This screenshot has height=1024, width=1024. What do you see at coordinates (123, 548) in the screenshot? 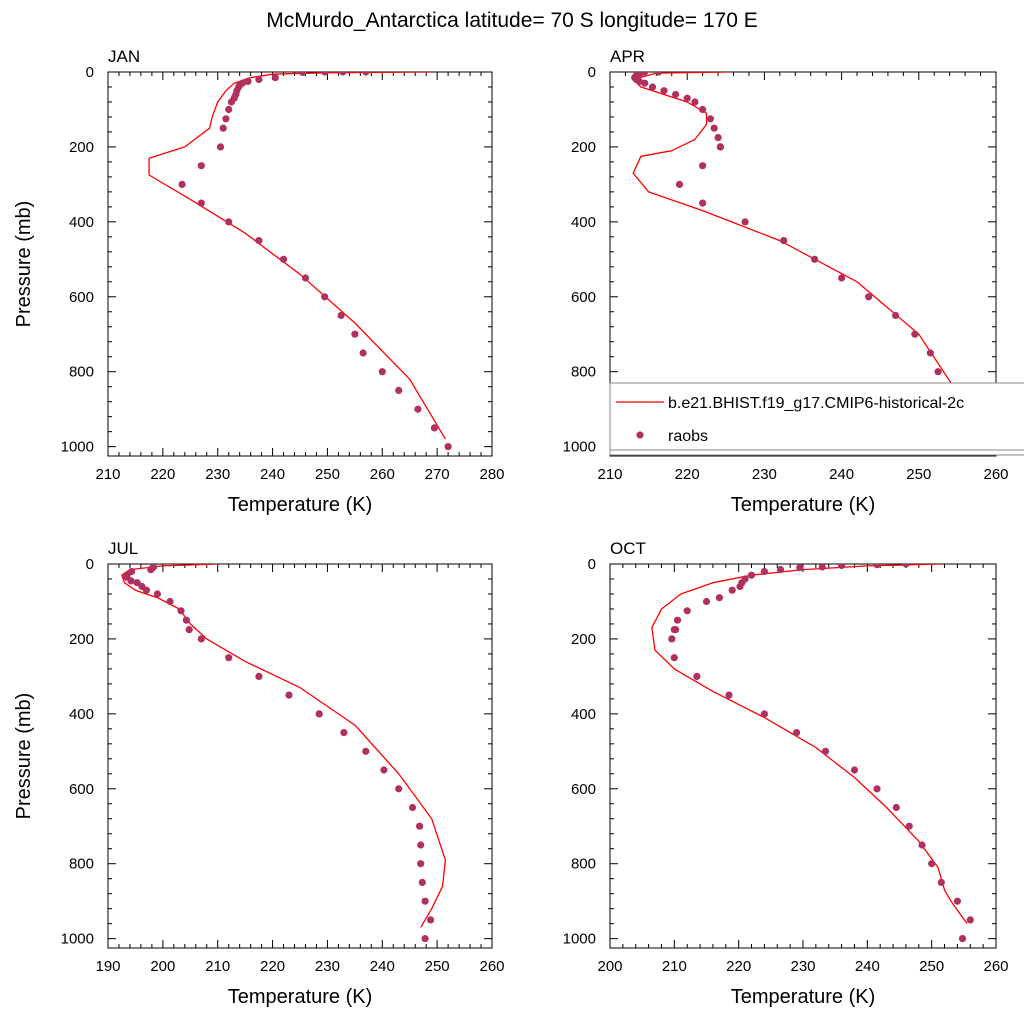
I see `panel-title: JUL` at bounding box center [123, 548].